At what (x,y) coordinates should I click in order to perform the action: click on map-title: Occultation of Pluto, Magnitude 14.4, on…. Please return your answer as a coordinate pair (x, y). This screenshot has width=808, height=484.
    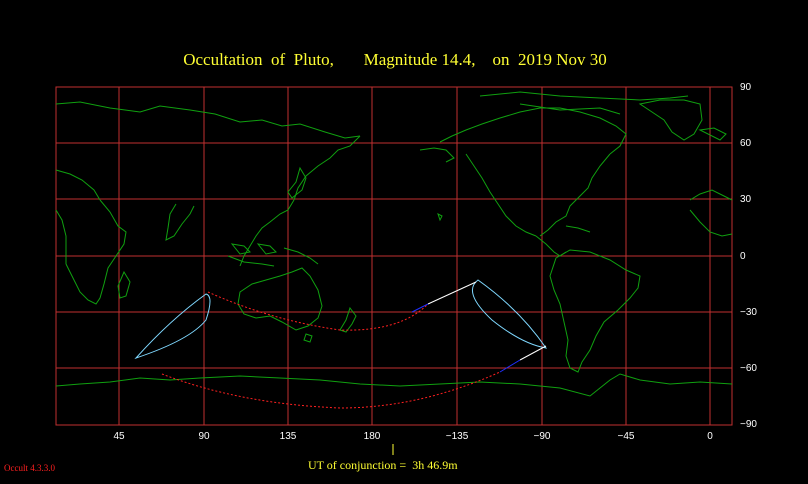
    Looking at the image, I should click on (395, 59).